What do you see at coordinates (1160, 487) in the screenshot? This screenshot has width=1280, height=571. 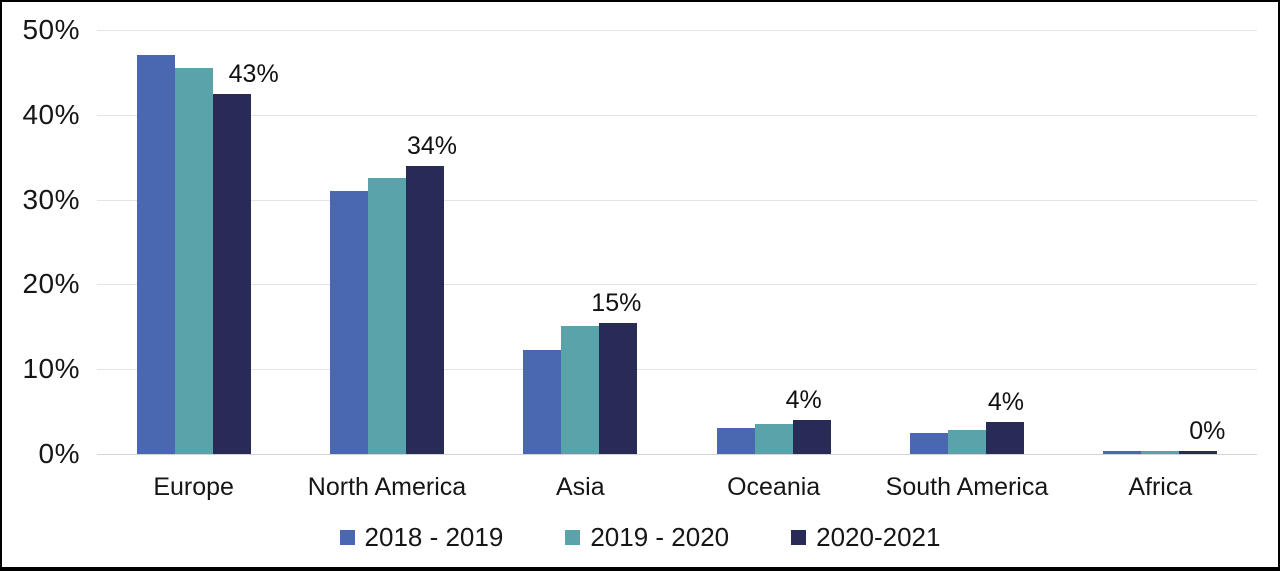 I see `x-axis-label-africa: Africa` at bounding box center [1160, 487].